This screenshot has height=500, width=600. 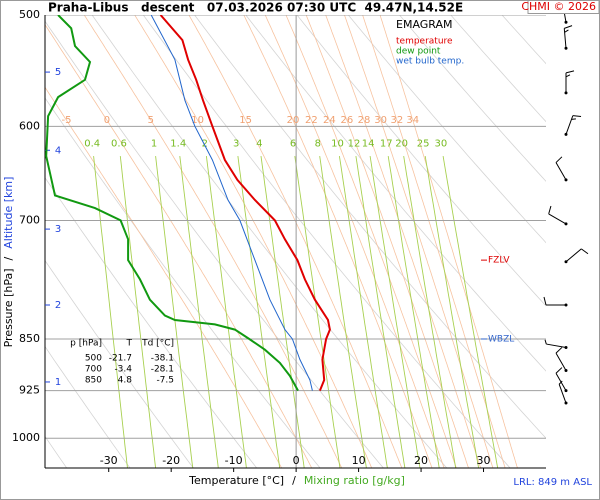 I want to click on moist-adiabat-label: 24, so click(x=329, y=120).